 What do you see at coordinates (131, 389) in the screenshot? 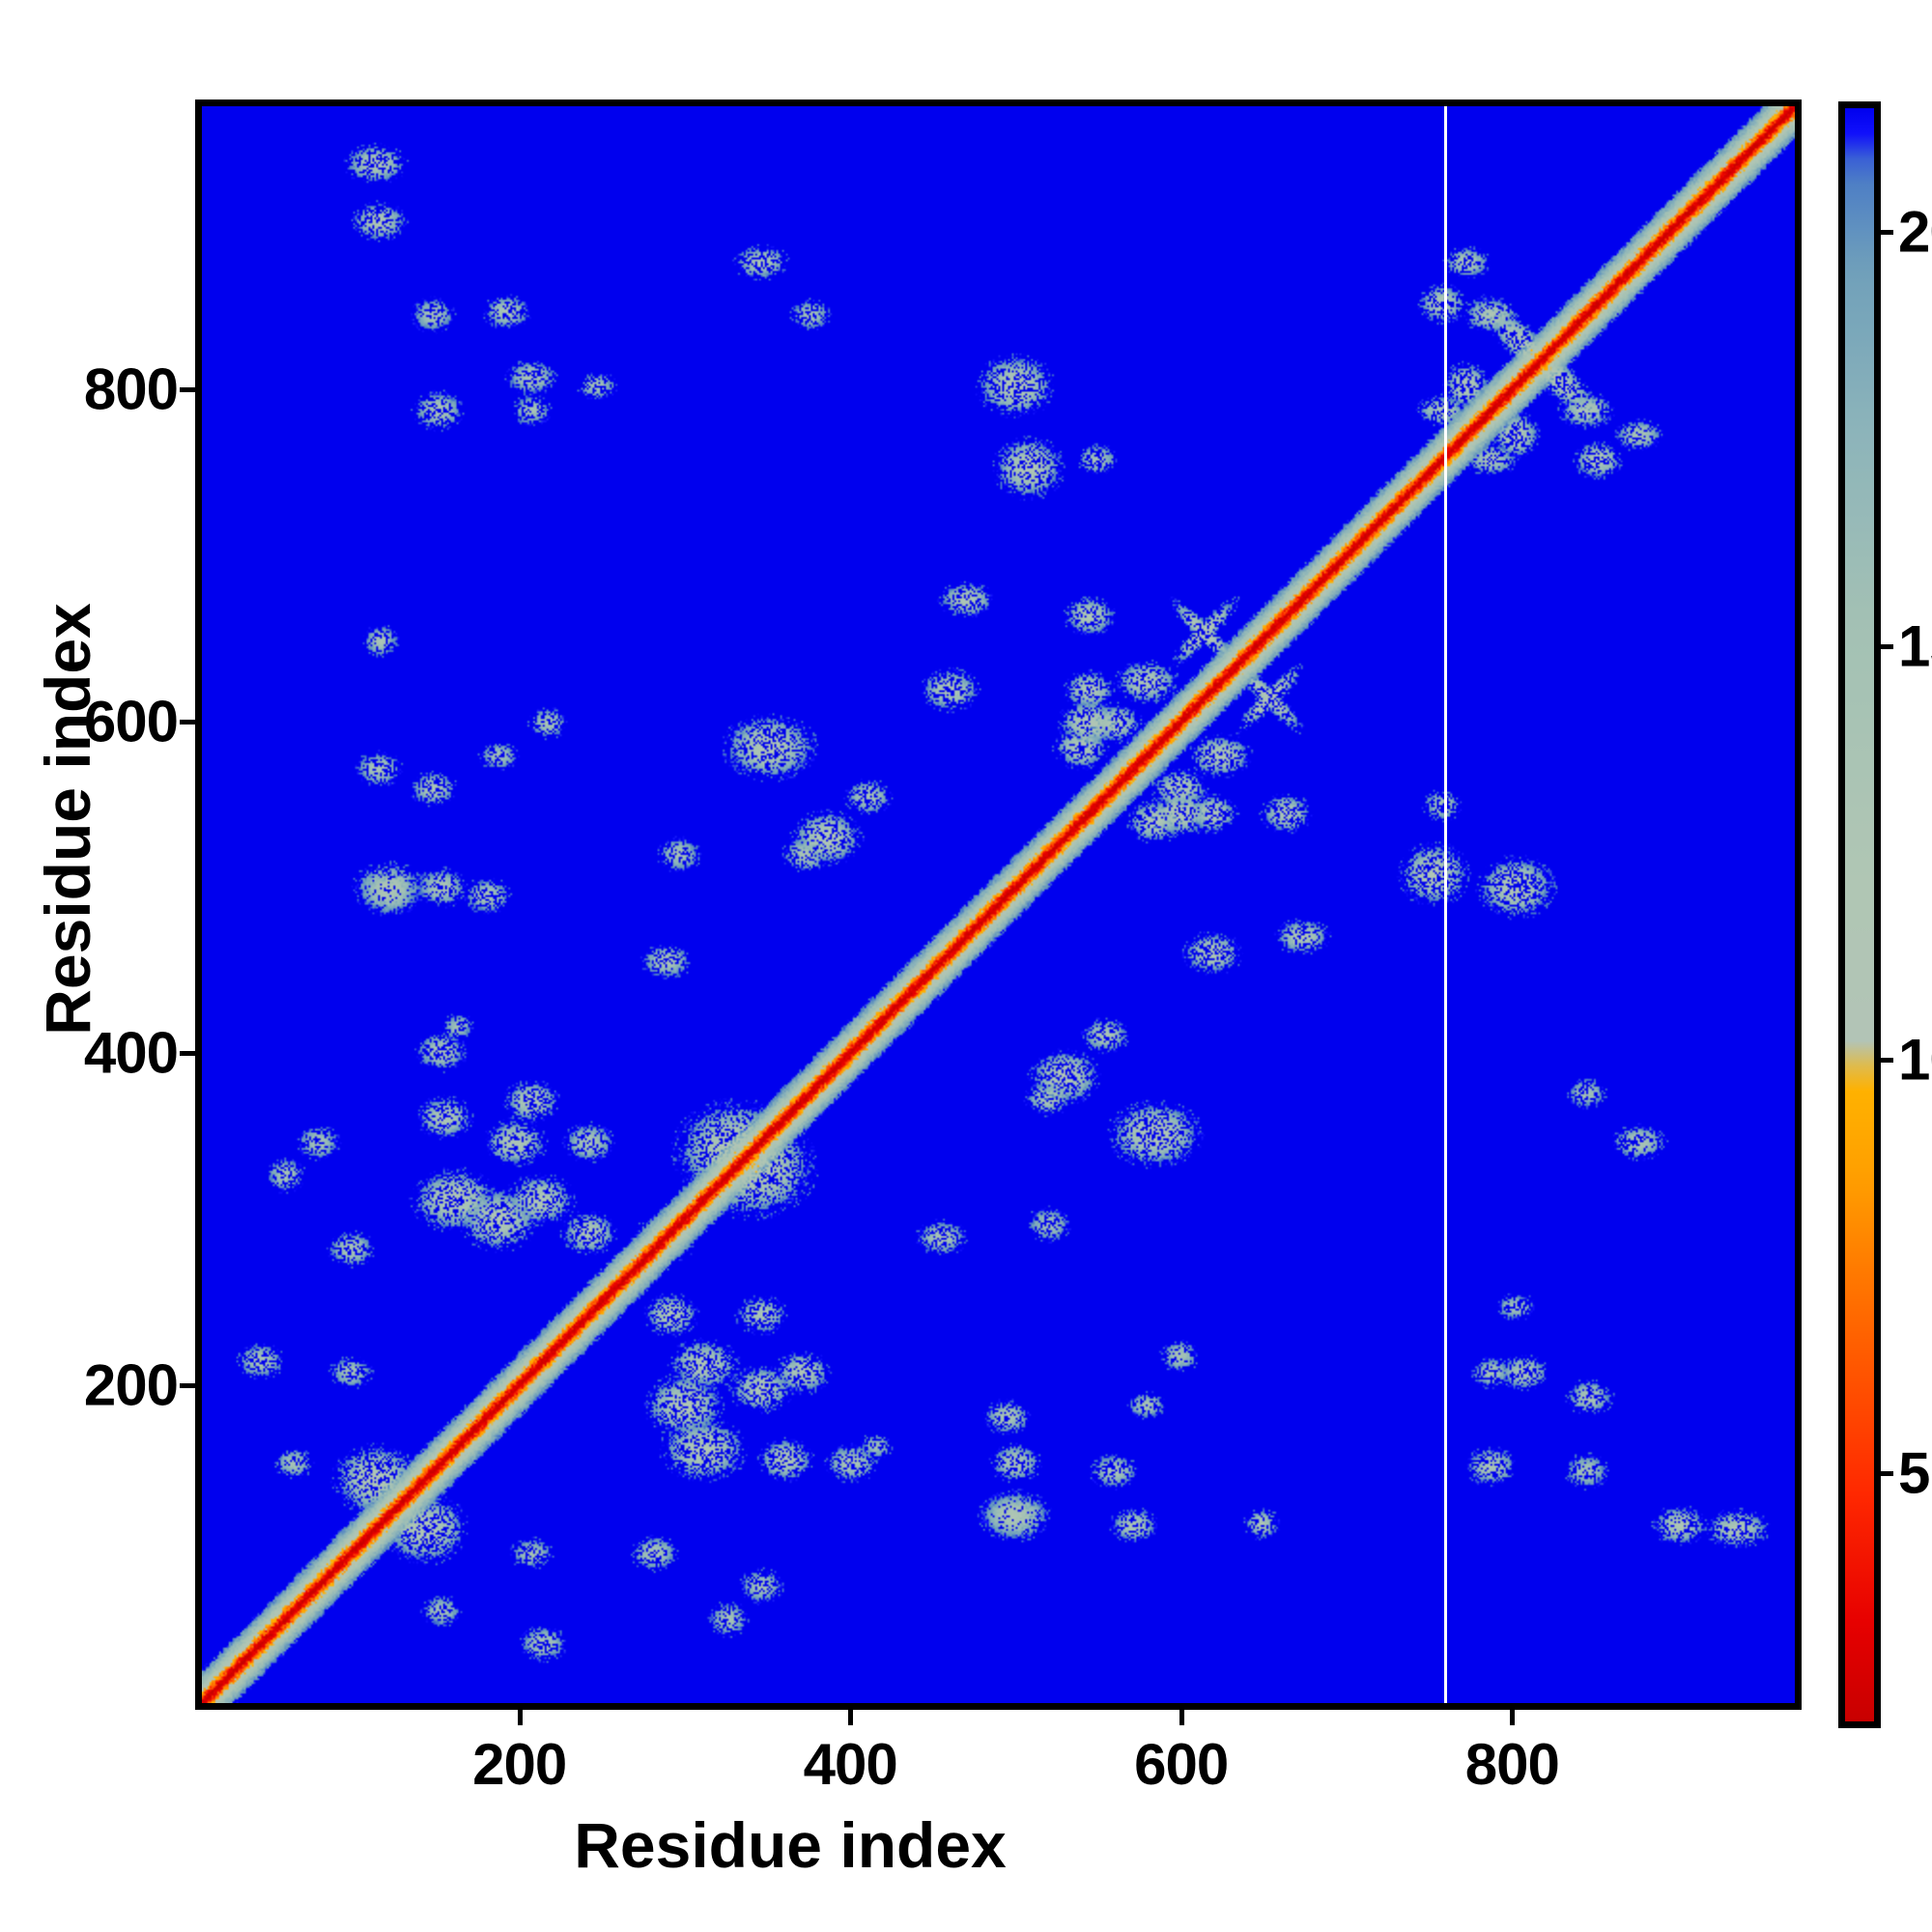
I see `y-tick-label: 800` at bounding box center [131, 389].